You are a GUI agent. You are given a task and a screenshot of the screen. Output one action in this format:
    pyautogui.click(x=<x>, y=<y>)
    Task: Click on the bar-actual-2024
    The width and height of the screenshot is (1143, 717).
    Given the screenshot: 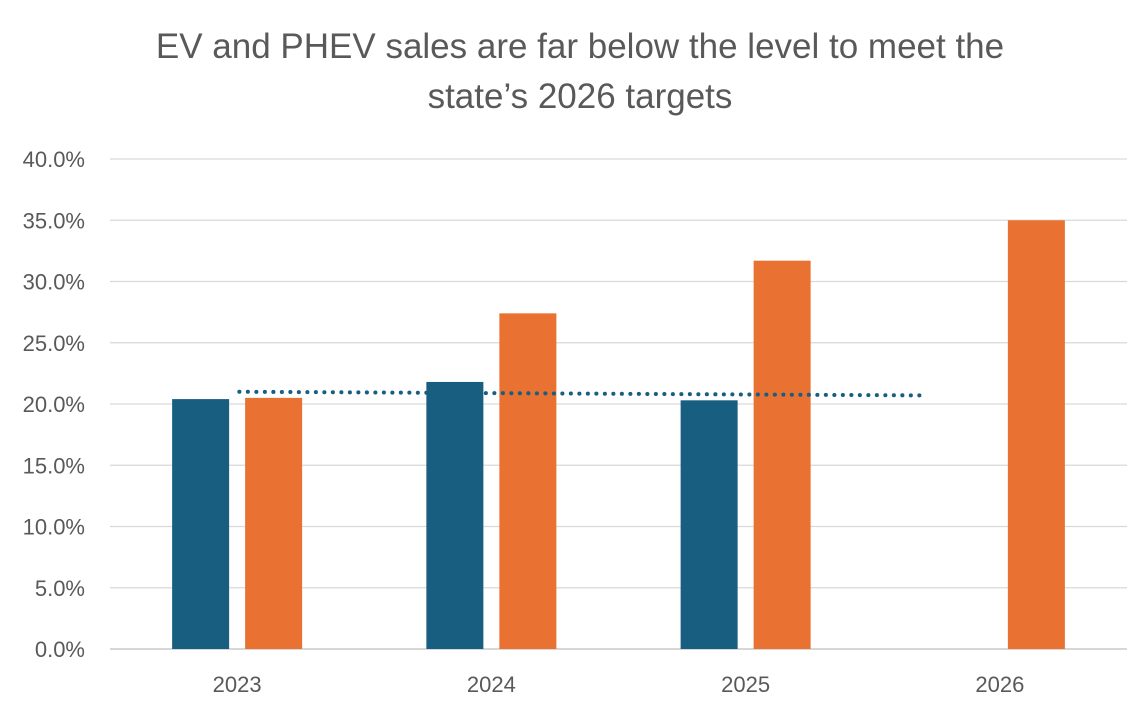 What is the action you would take?
    pyautogui.click(x=455, y=515)
    